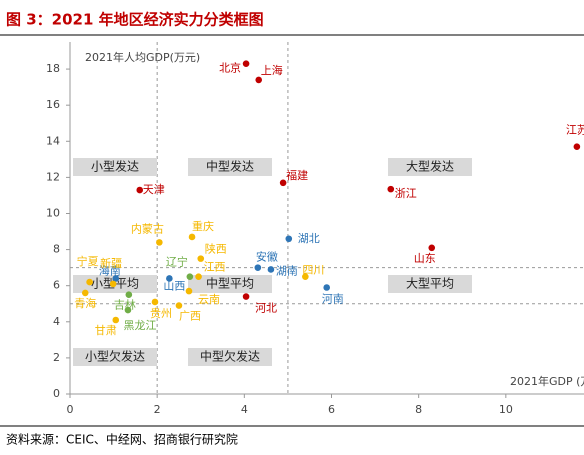 Image resolution: width=584 pixels, height=455 pixels. I want to click on y-tick-label: 0, so click(56, 393).